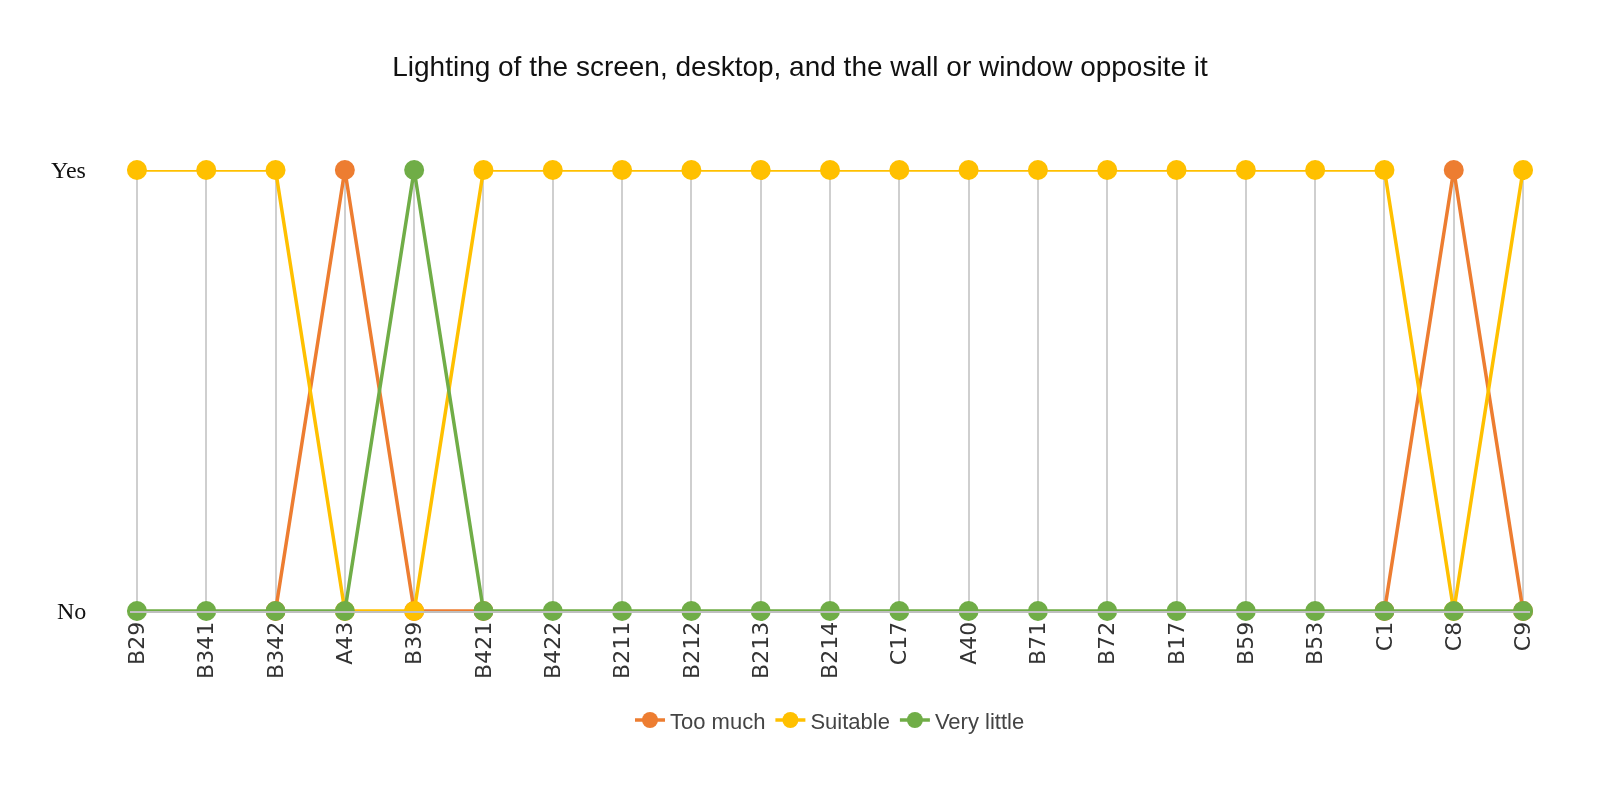  I want to click on x-tick-label: B17, so click(1176, 643).